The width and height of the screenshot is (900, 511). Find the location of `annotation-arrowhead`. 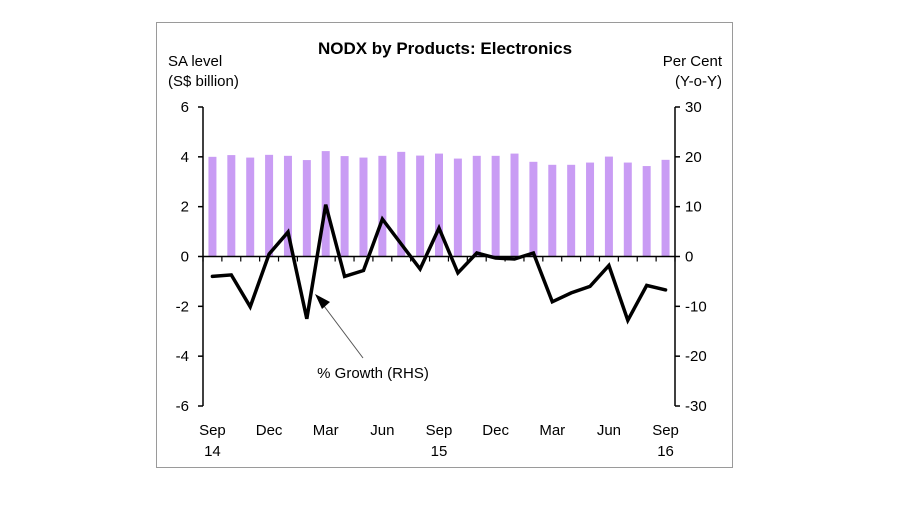

annotation-arrowhead is located at coordinates (322, 301).